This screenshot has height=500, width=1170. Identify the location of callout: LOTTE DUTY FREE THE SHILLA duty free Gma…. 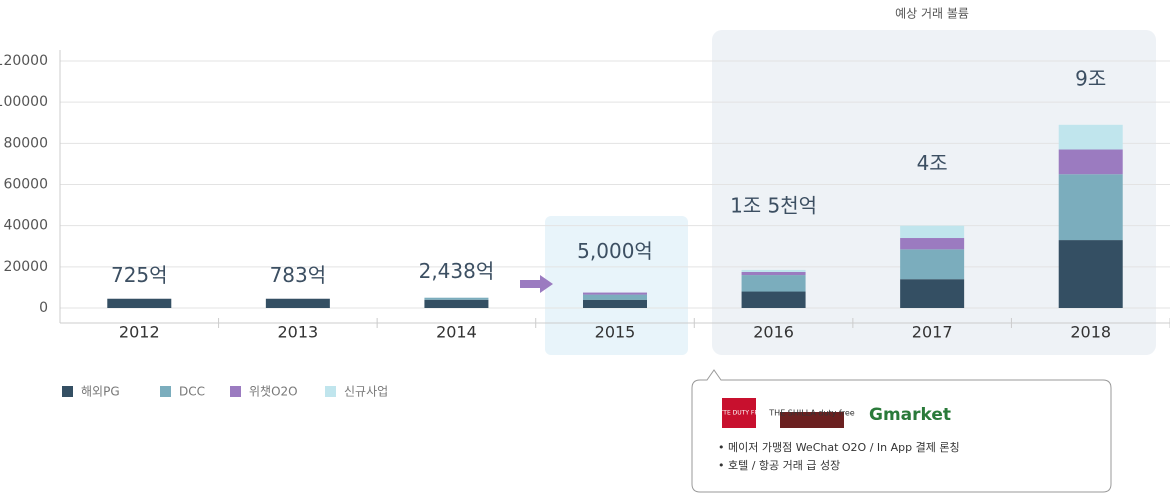
(901, 431).